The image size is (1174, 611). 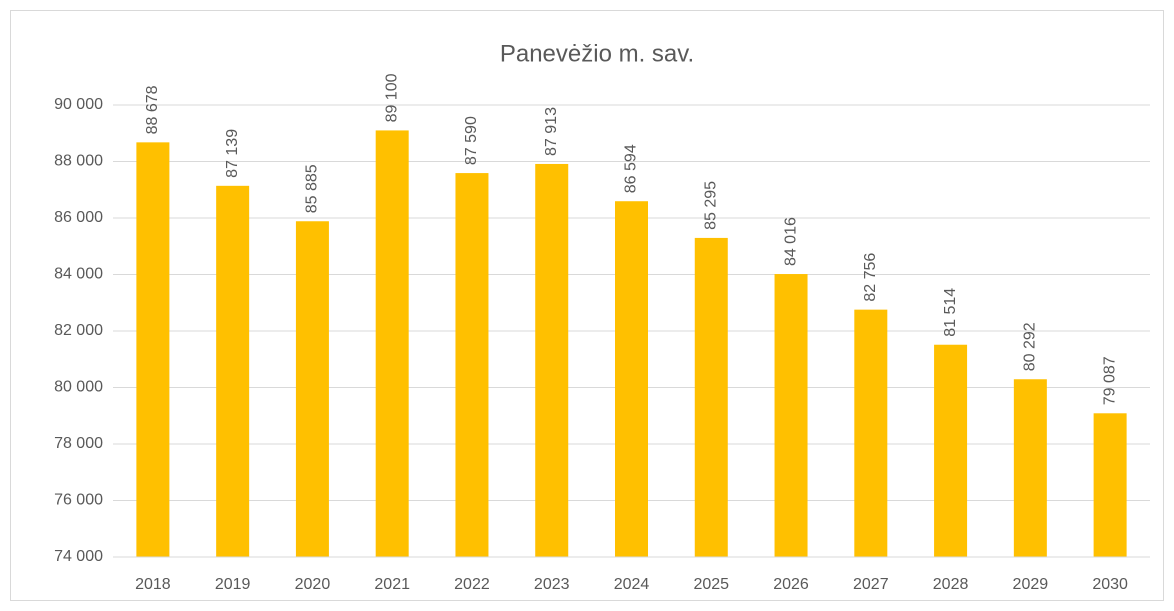 I want to click on y-tick-label: 88 000, so click(x=78, y=161).